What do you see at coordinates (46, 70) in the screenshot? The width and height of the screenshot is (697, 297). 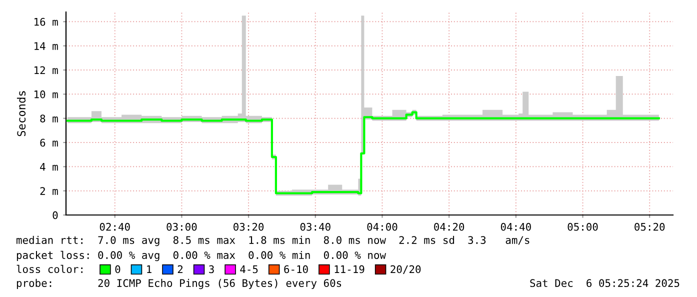 I see `y-tick-label: 12 m` at bounding box center [46, 70].